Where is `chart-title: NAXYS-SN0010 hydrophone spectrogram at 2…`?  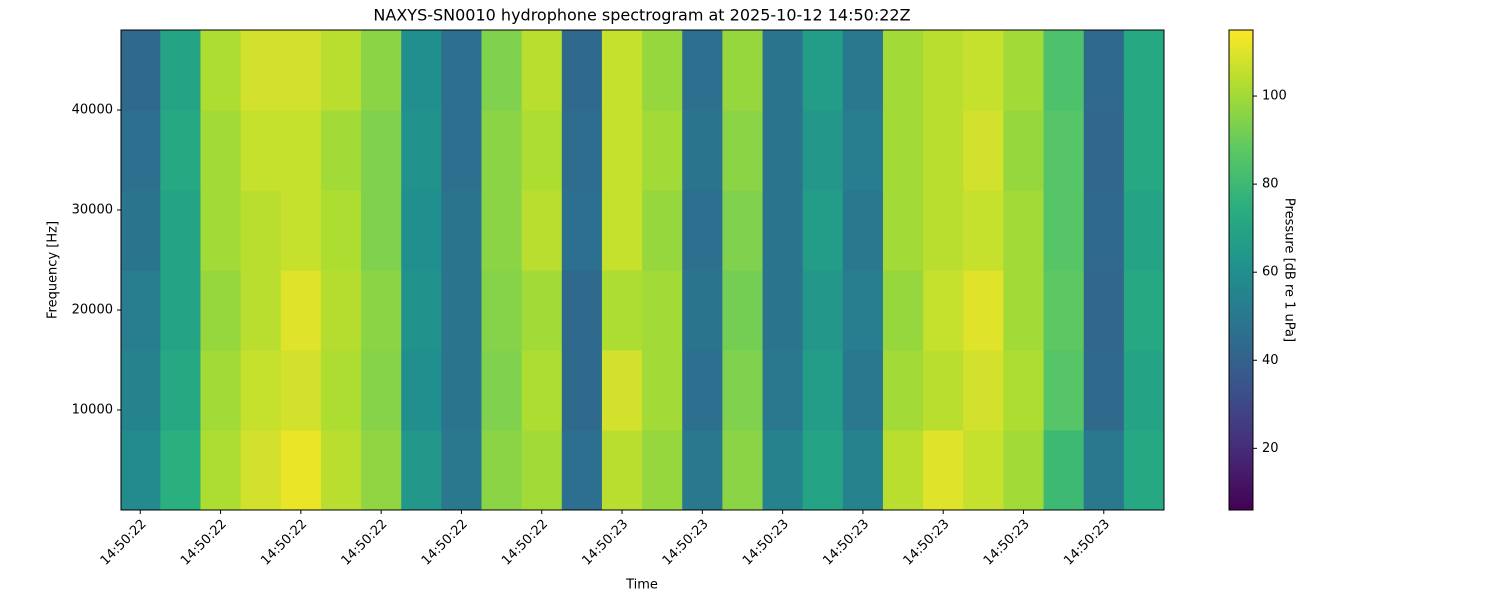 chart-title: NAXYS-SN0010 hydrophone spectrogram at 2… is located at coordinates (641, 15).